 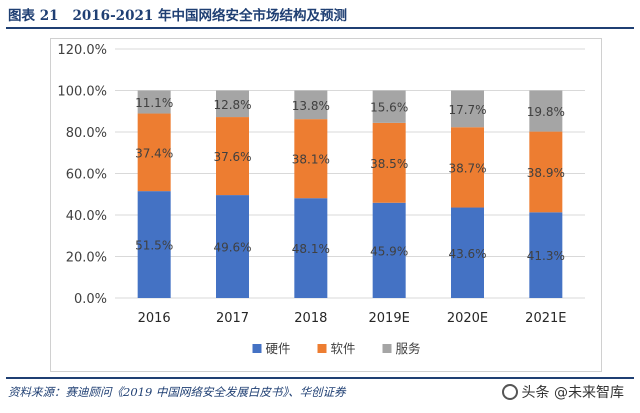 What do you see at coordinates (389, 108) in the screenshot?
I see `data-label: 15.6%` at bounding box center [389, 108].